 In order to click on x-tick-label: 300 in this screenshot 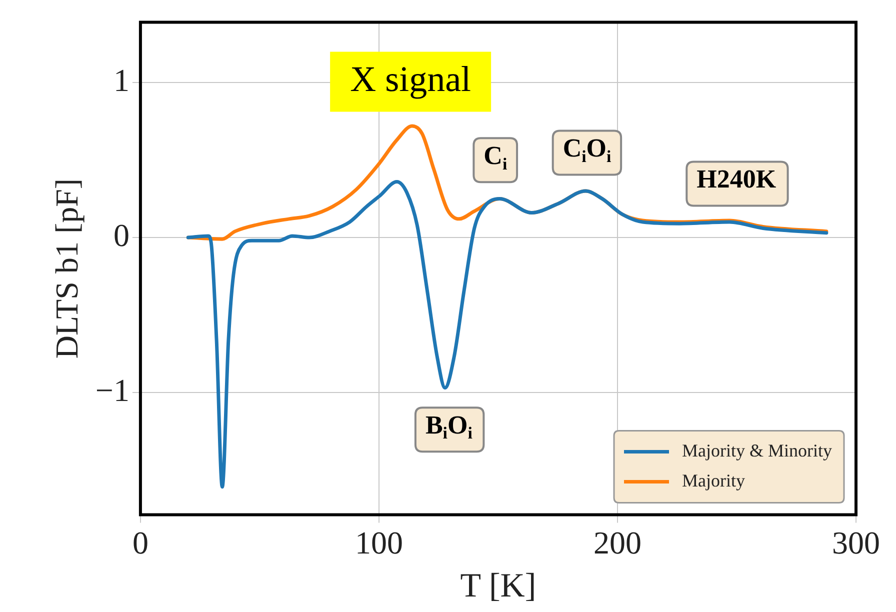, I will do `click(856, 542)`.